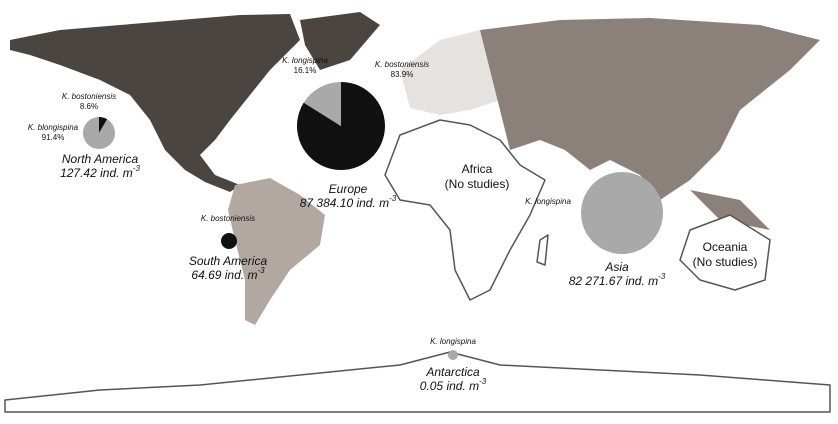 This screenshot has width=838, height=424. I want to click on africa, so click(465, 210).